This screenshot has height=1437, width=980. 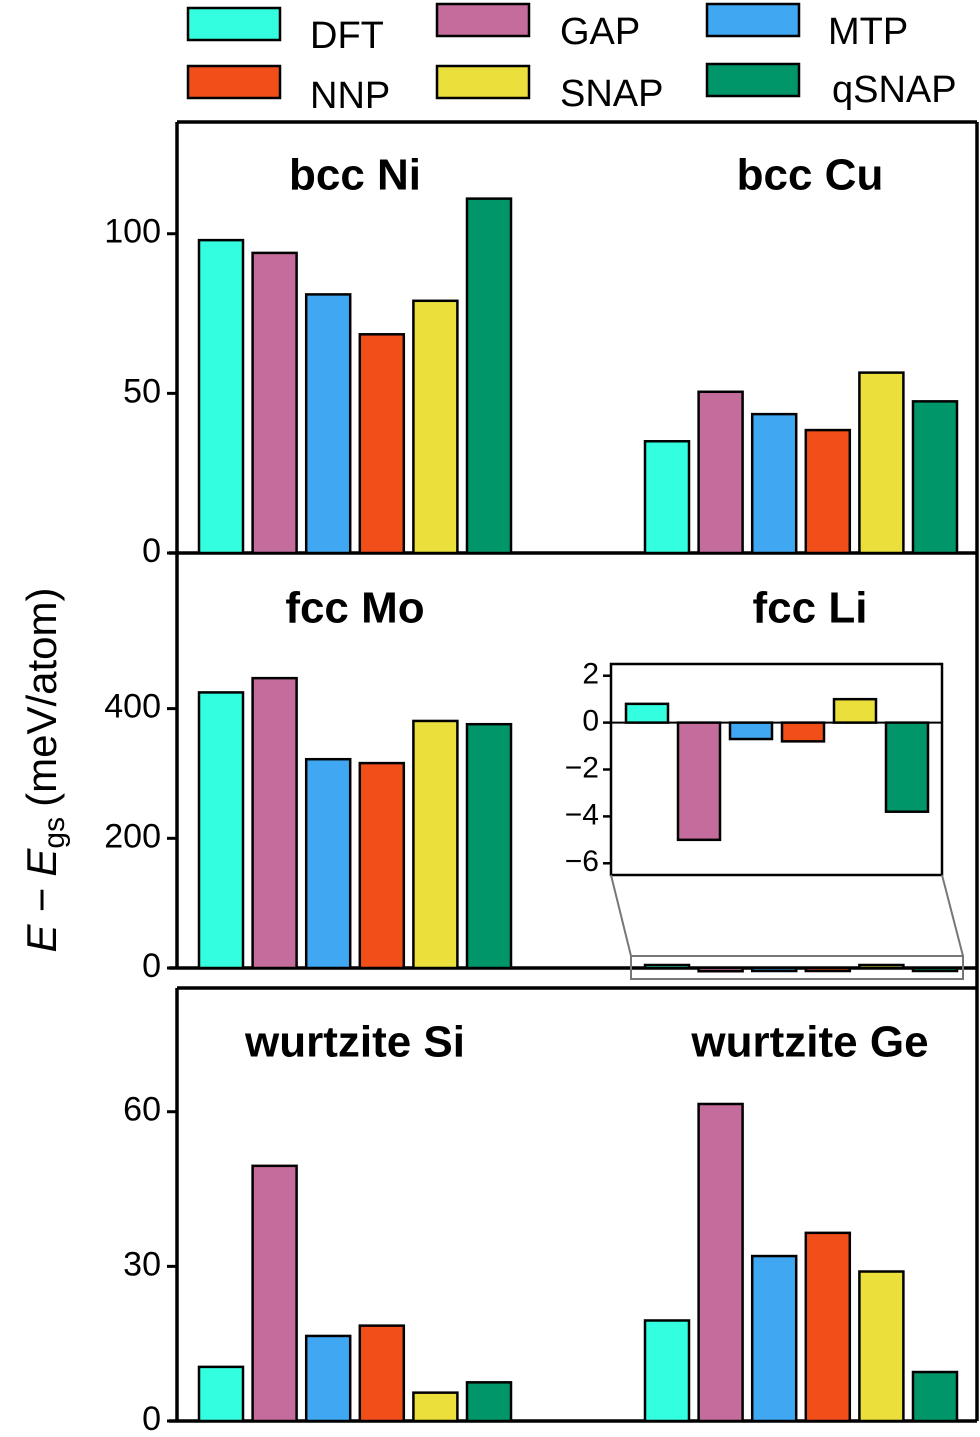 I want to click on legend-label: MTP, so click(x=868, y=32).